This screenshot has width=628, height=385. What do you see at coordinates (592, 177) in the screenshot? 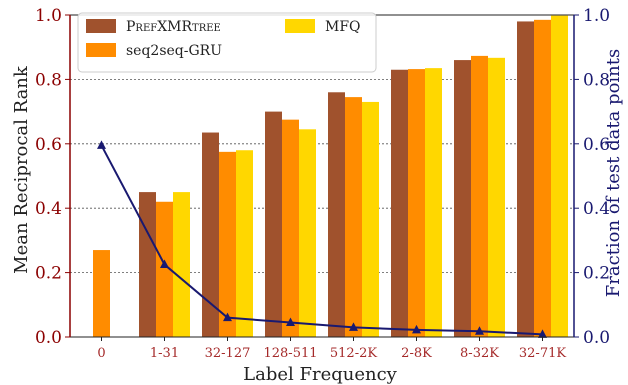
I see `right-axis-ticks: 0.0 0.2 0.4 0.6 0.8 1.0` at bounding box center [592, 177].